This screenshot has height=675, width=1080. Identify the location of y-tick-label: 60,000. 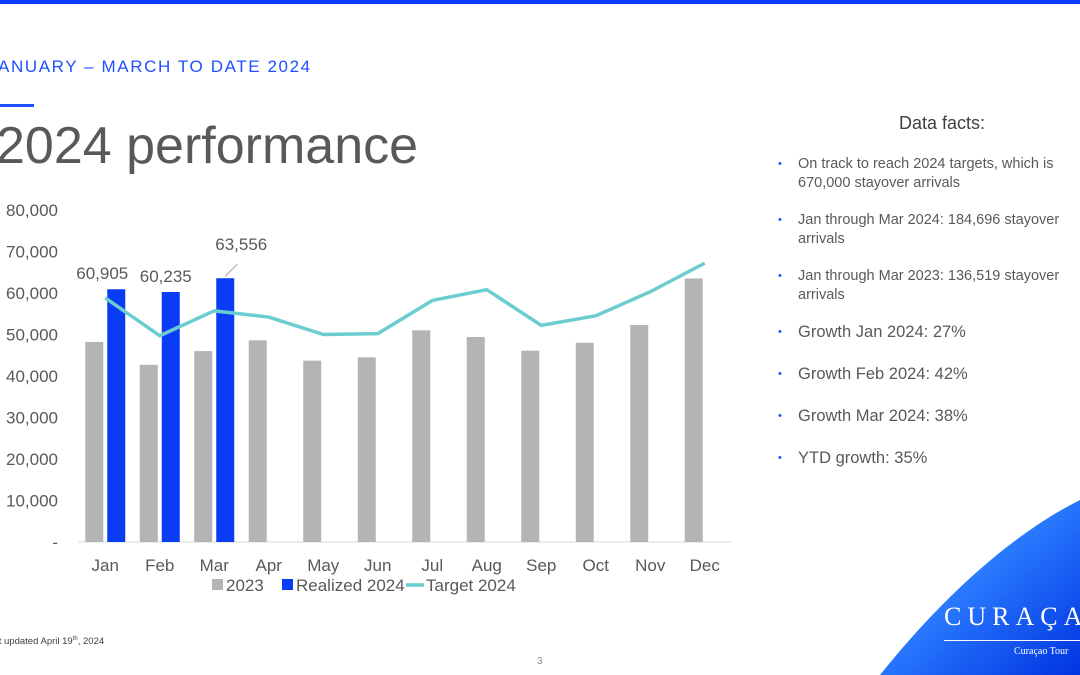
(32, 293).